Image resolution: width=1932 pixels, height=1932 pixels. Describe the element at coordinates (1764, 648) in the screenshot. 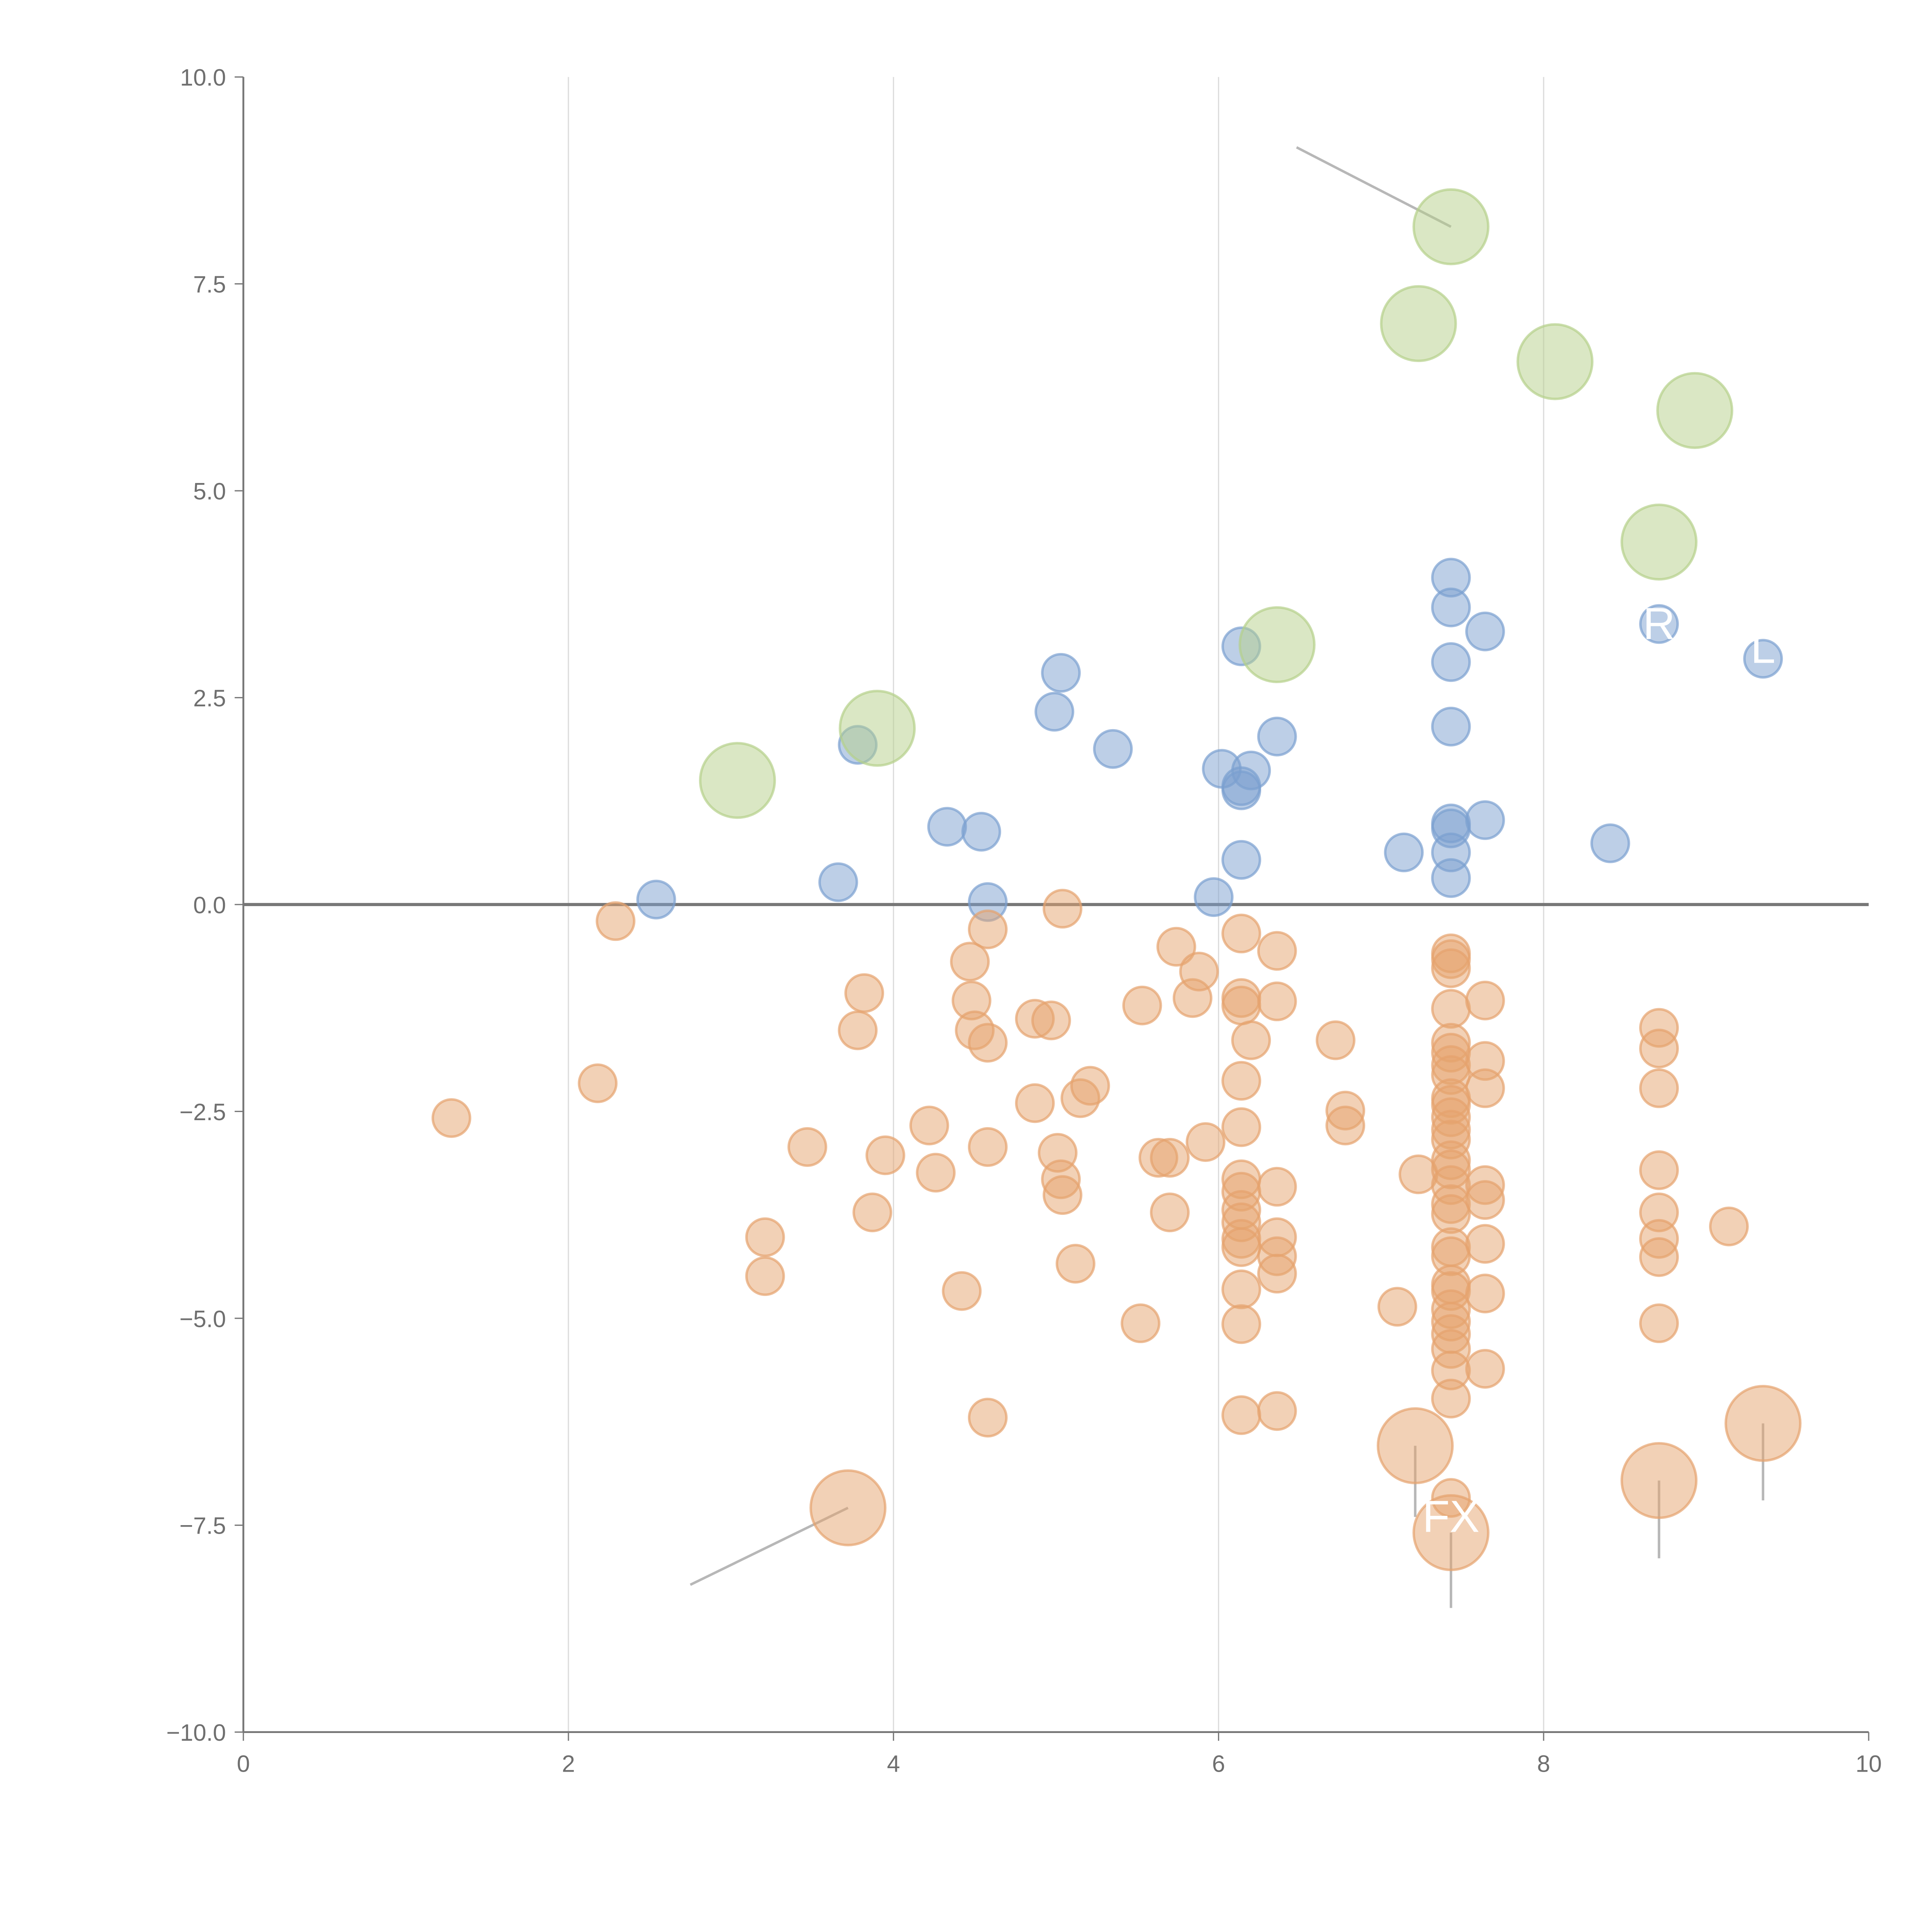

I see `point-label: L` at that location.